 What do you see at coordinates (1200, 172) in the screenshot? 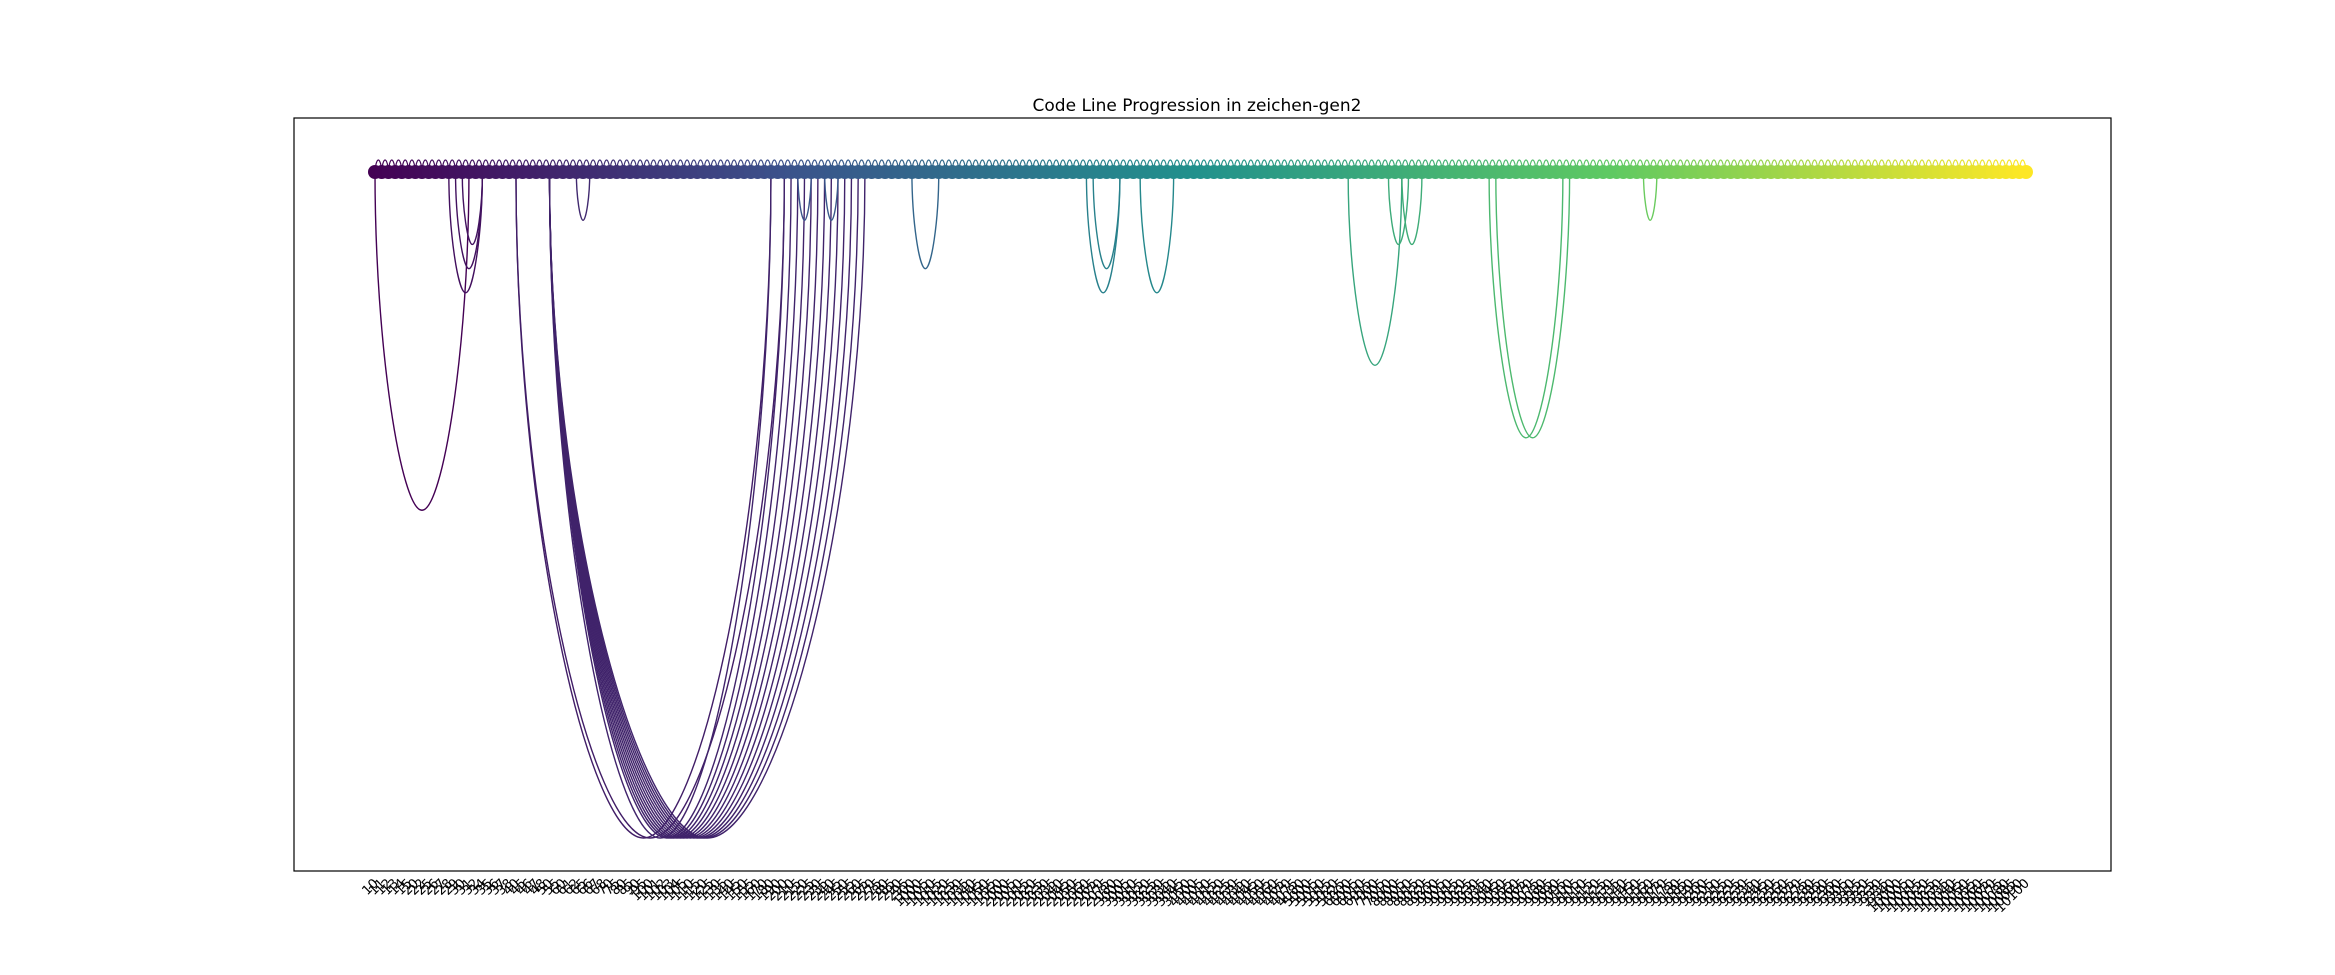
I see `nodes` at bounding box center [1200, 172].